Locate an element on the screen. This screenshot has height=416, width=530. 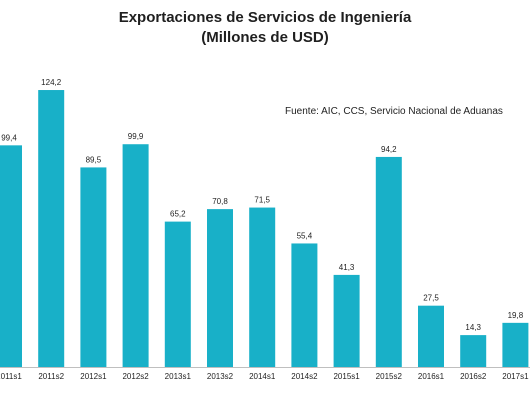
value-label-2017s1: 19,8 is located at coordinates (516, 315).